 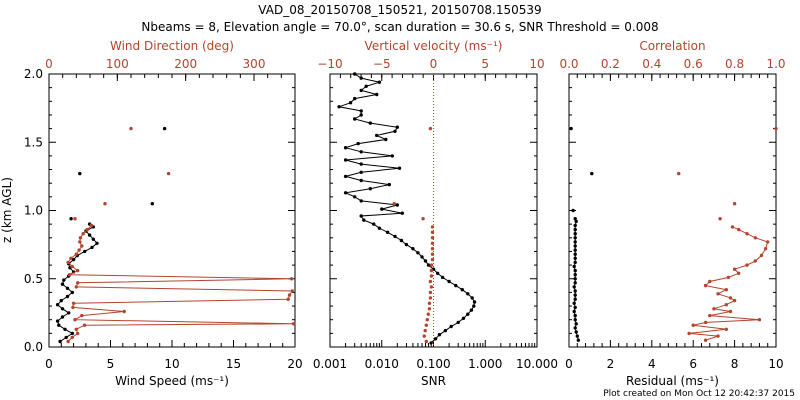 I want to click on x-tick-label: 2, so click(x=611, y=364).